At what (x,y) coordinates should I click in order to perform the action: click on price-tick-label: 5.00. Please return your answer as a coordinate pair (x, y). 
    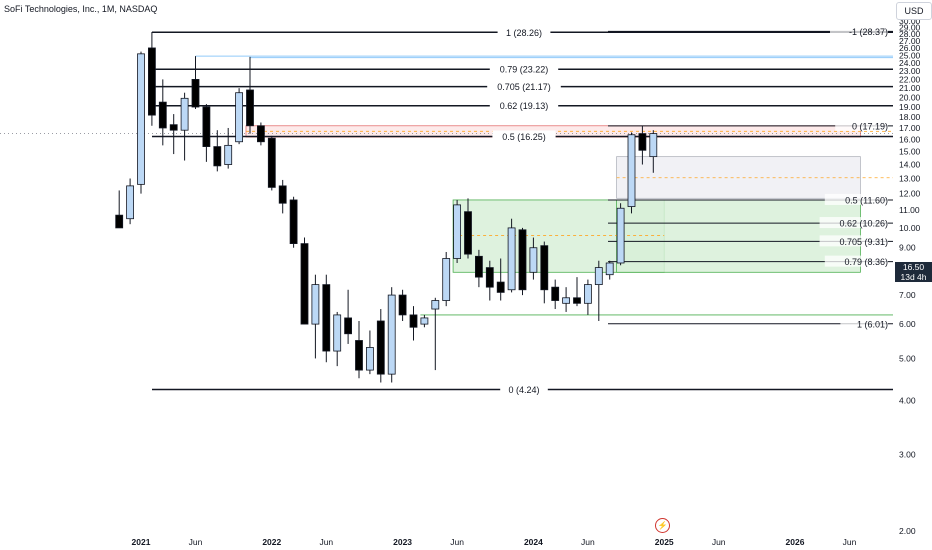
    Looking at the image, I should click on (907, 358).